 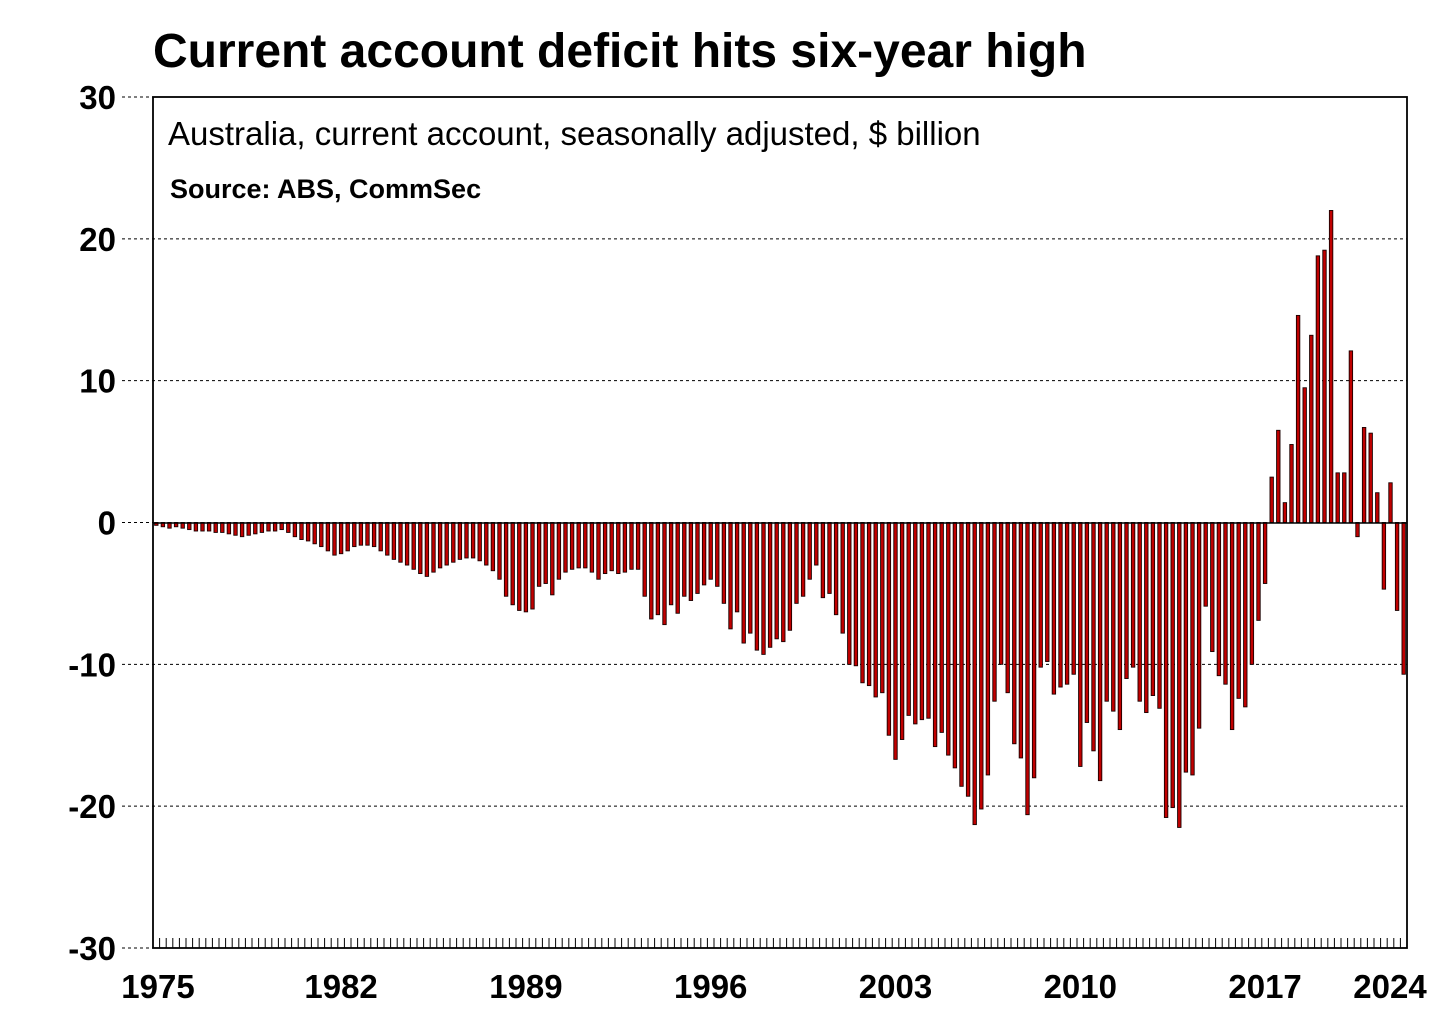 I want to click on x-axis-minor-ticks, so click(x=780, y=943).